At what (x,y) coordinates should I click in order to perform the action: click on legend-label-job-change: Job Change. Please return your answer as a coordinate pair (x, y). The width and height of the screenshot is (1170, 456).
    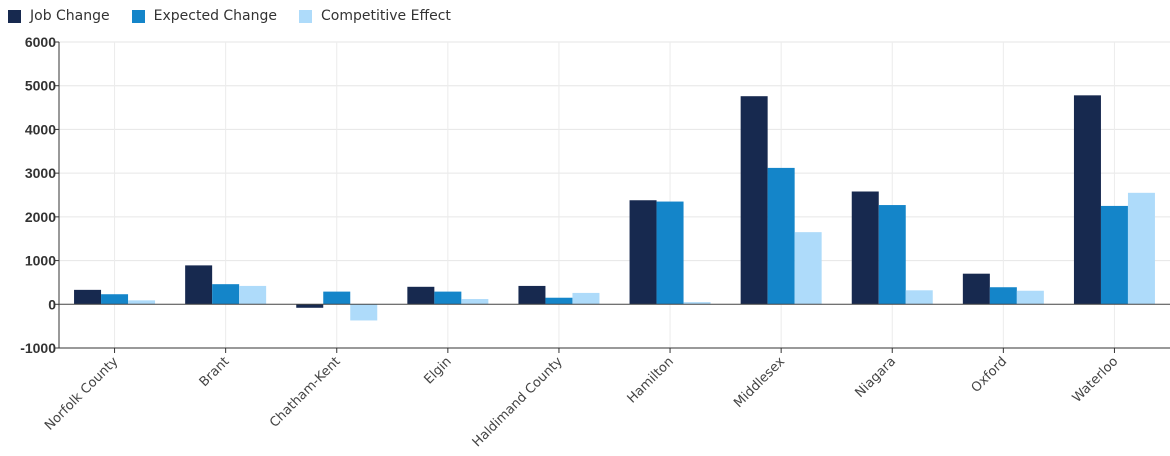
    Looking at the image, I should click on (70, 16).